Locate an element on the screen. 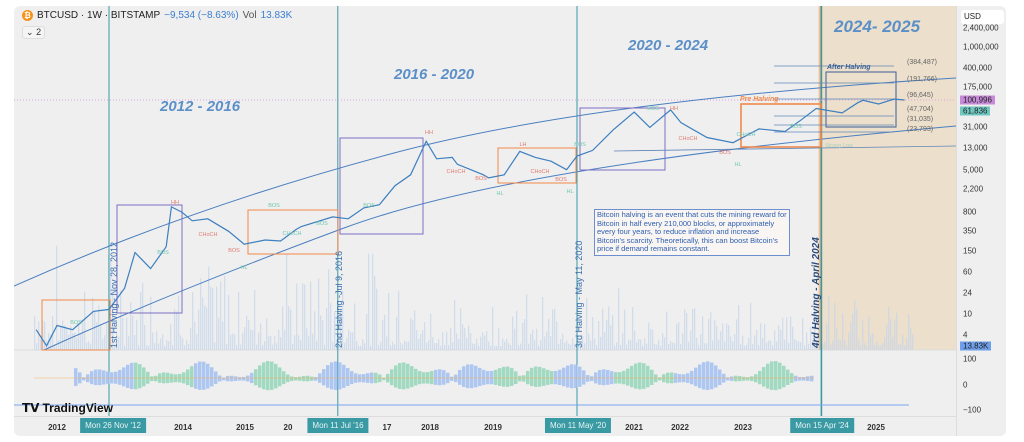 The height and width of the screenshot is (442, 1024). post-halving-zone is located at coordinates (887, 178).